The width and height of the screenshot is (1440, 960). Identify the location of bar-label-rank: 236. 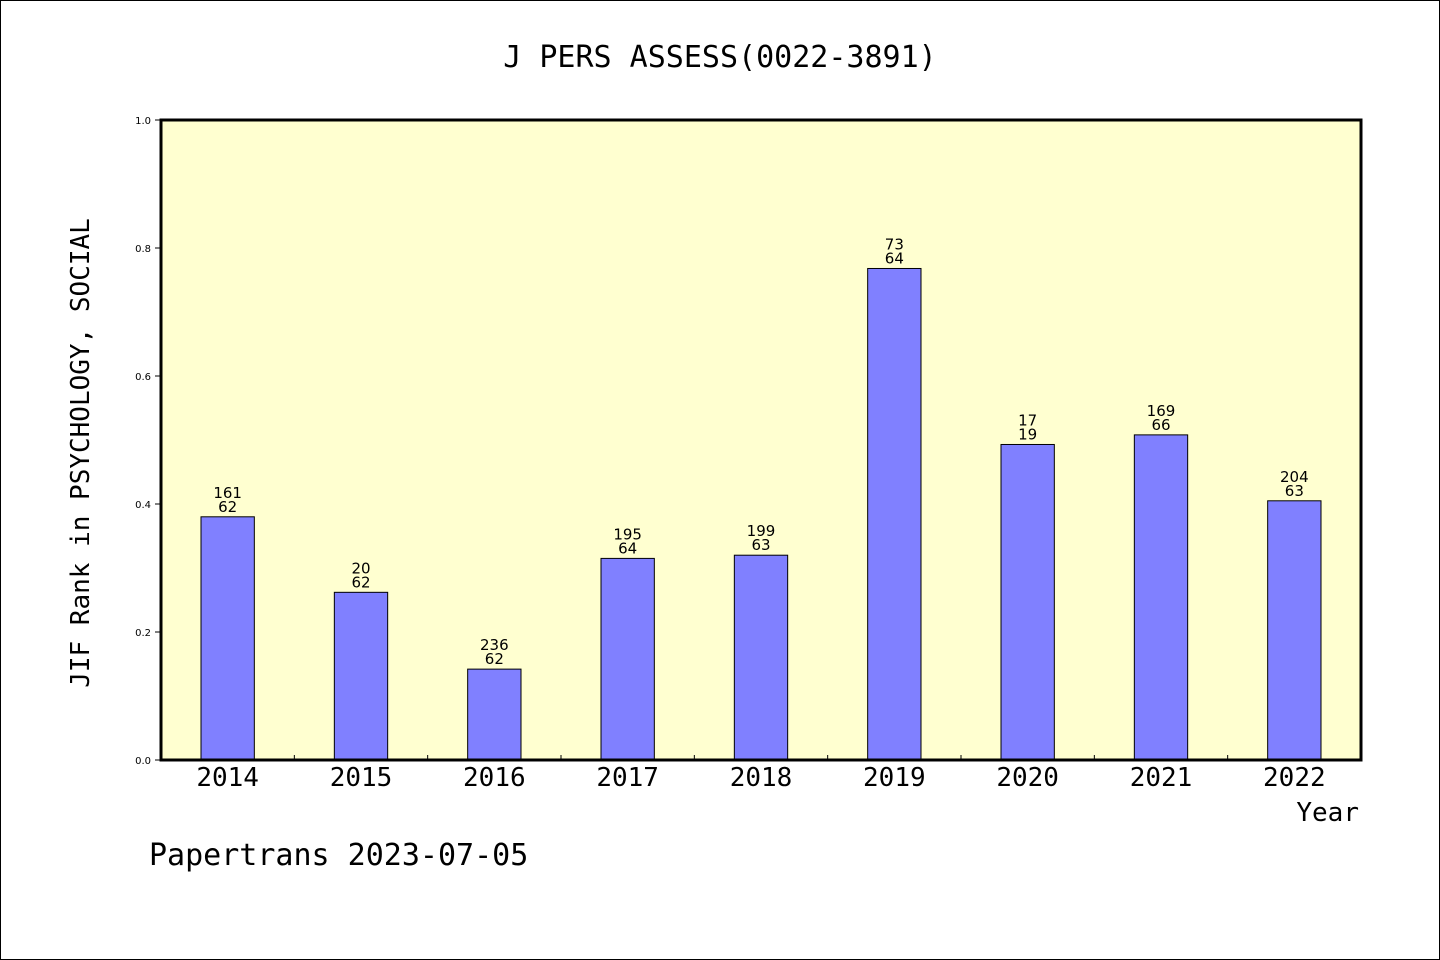
(494, 645).